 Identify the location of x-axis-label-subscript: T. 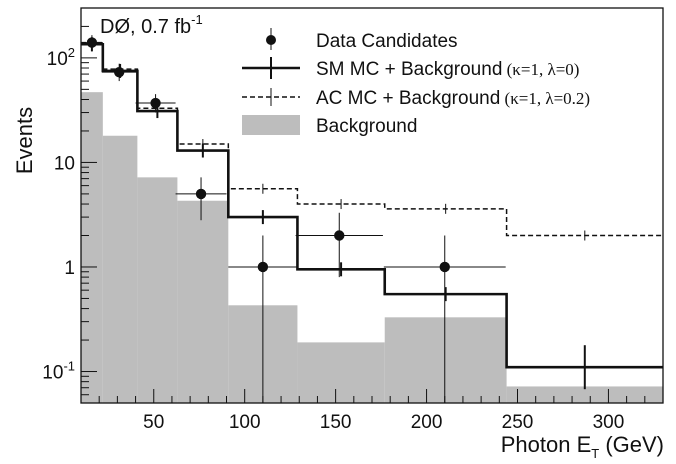
(595, 453).